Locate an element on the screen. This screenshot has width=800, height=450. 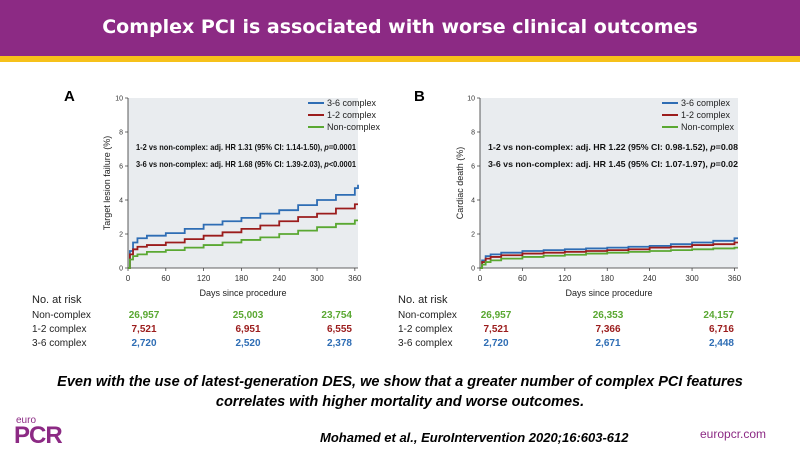
risk-value: 7,366 is located at coordinates (608, 329).